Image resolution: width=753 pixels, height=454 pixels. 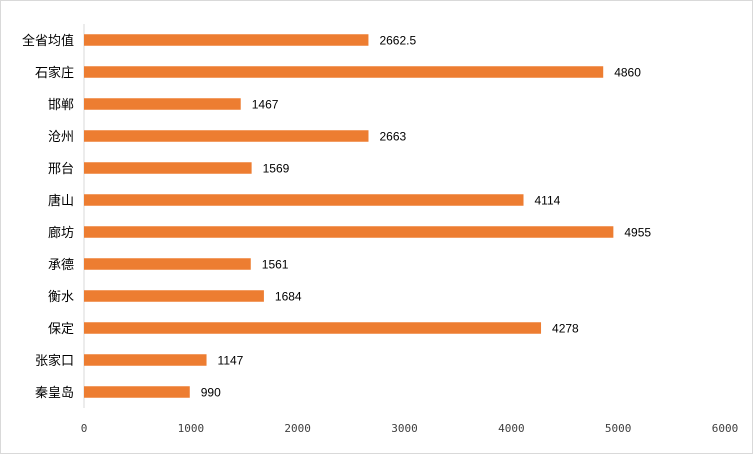 I want to click on category-label: 衡水, so click(x=61, y=297).